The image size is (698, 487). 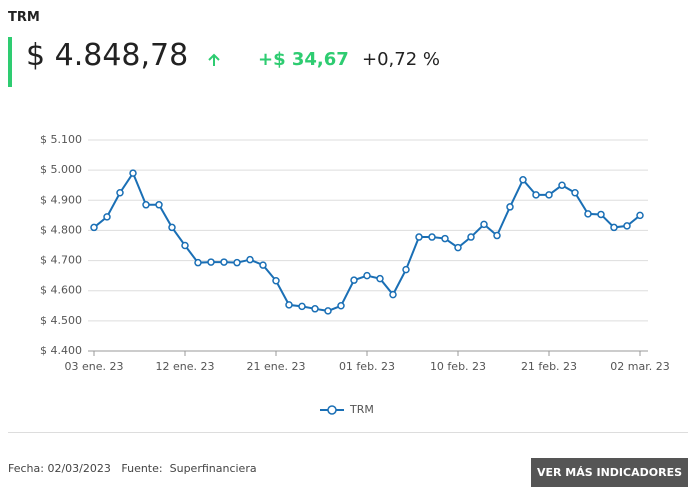 I want to click on x-tick-label: 21 ene. 23, so click(x=276, y=366).